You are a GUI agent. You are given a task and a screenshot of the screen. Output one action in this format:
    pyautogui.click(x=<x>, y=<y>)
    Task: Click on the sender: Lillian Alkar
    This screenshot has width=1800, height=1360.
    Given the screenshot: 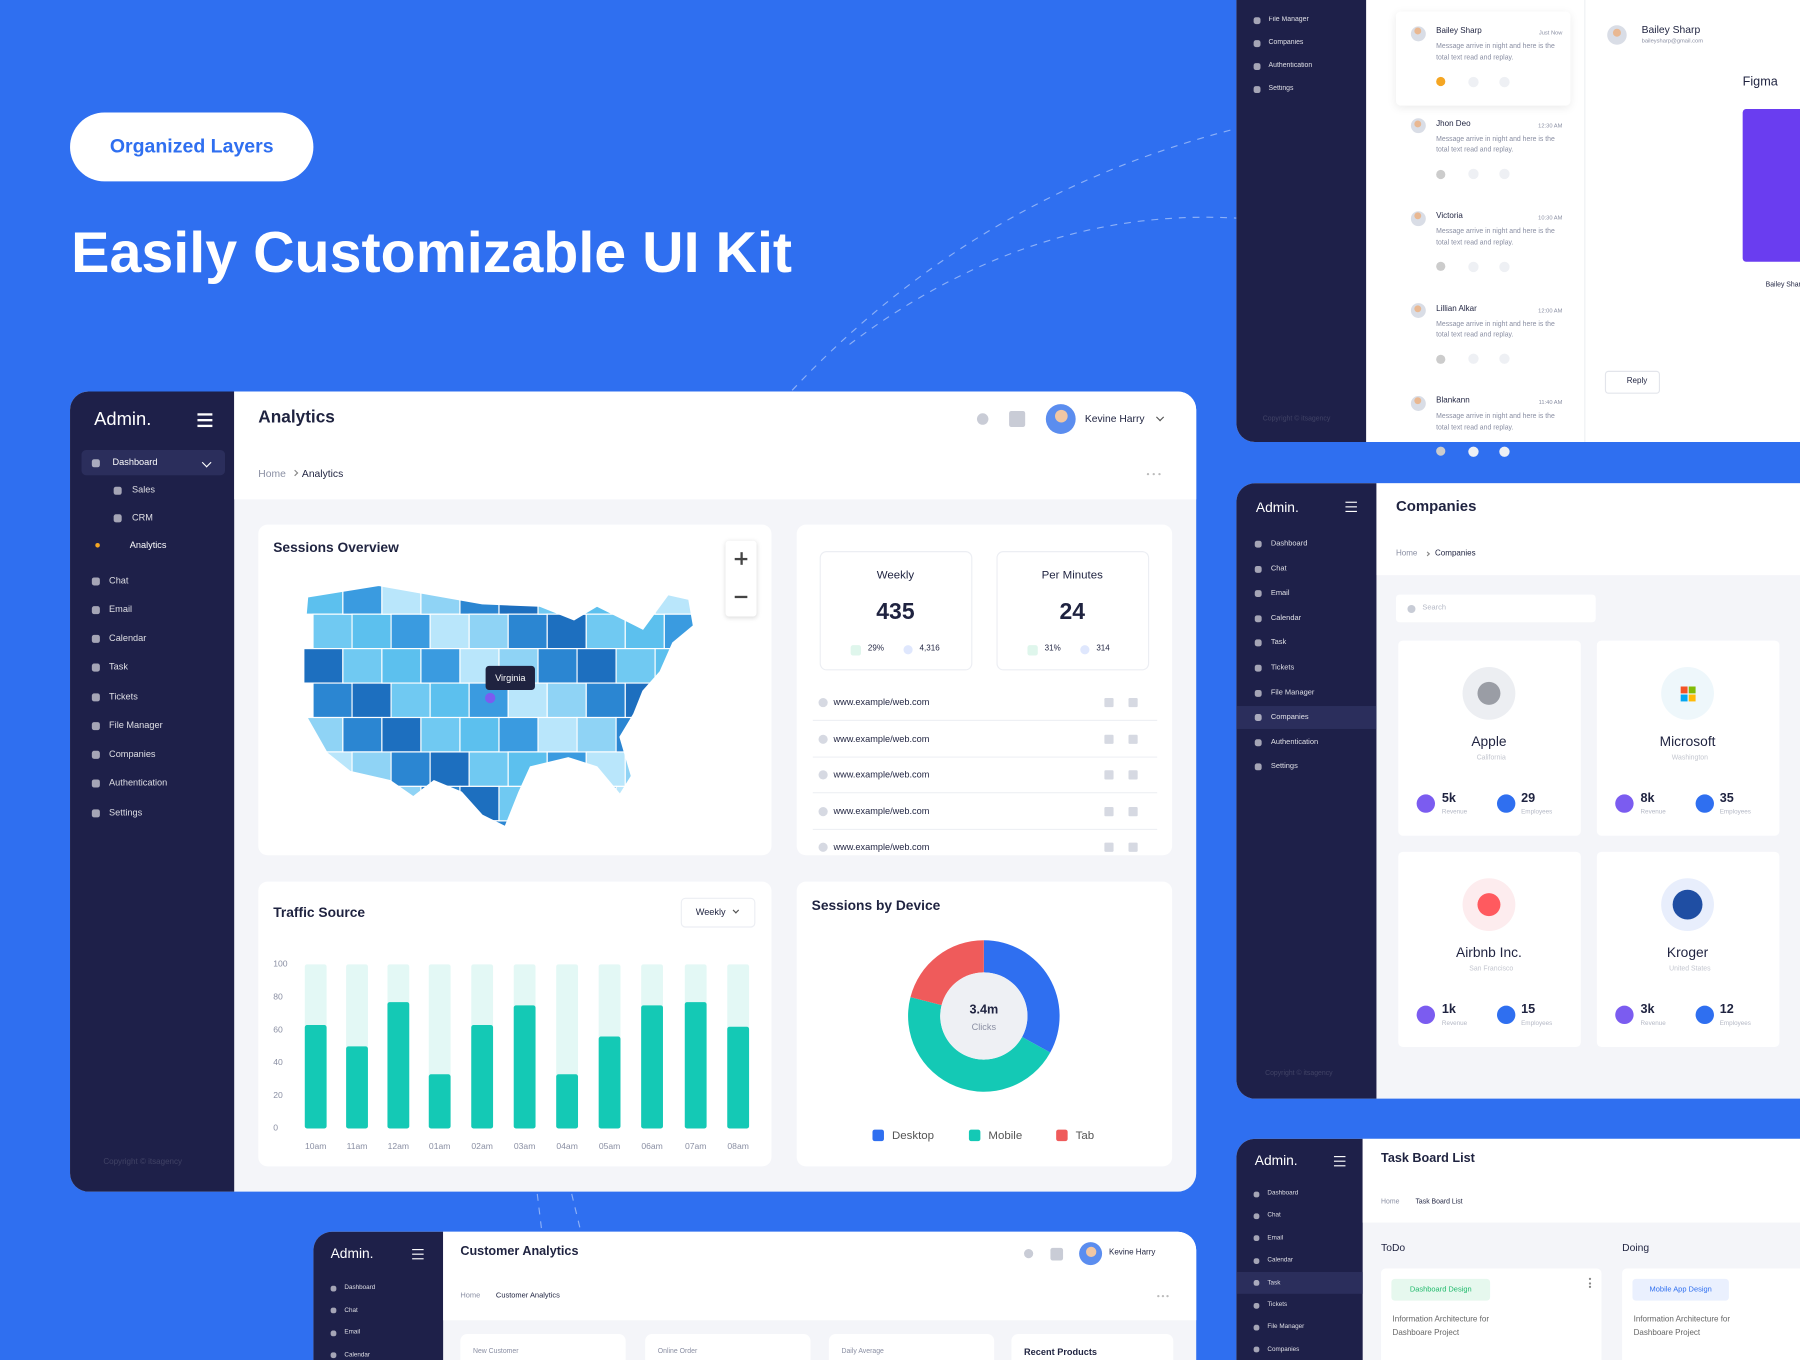 What is the action you would take?
    pyautogui.click(x=1456, y=308)
    